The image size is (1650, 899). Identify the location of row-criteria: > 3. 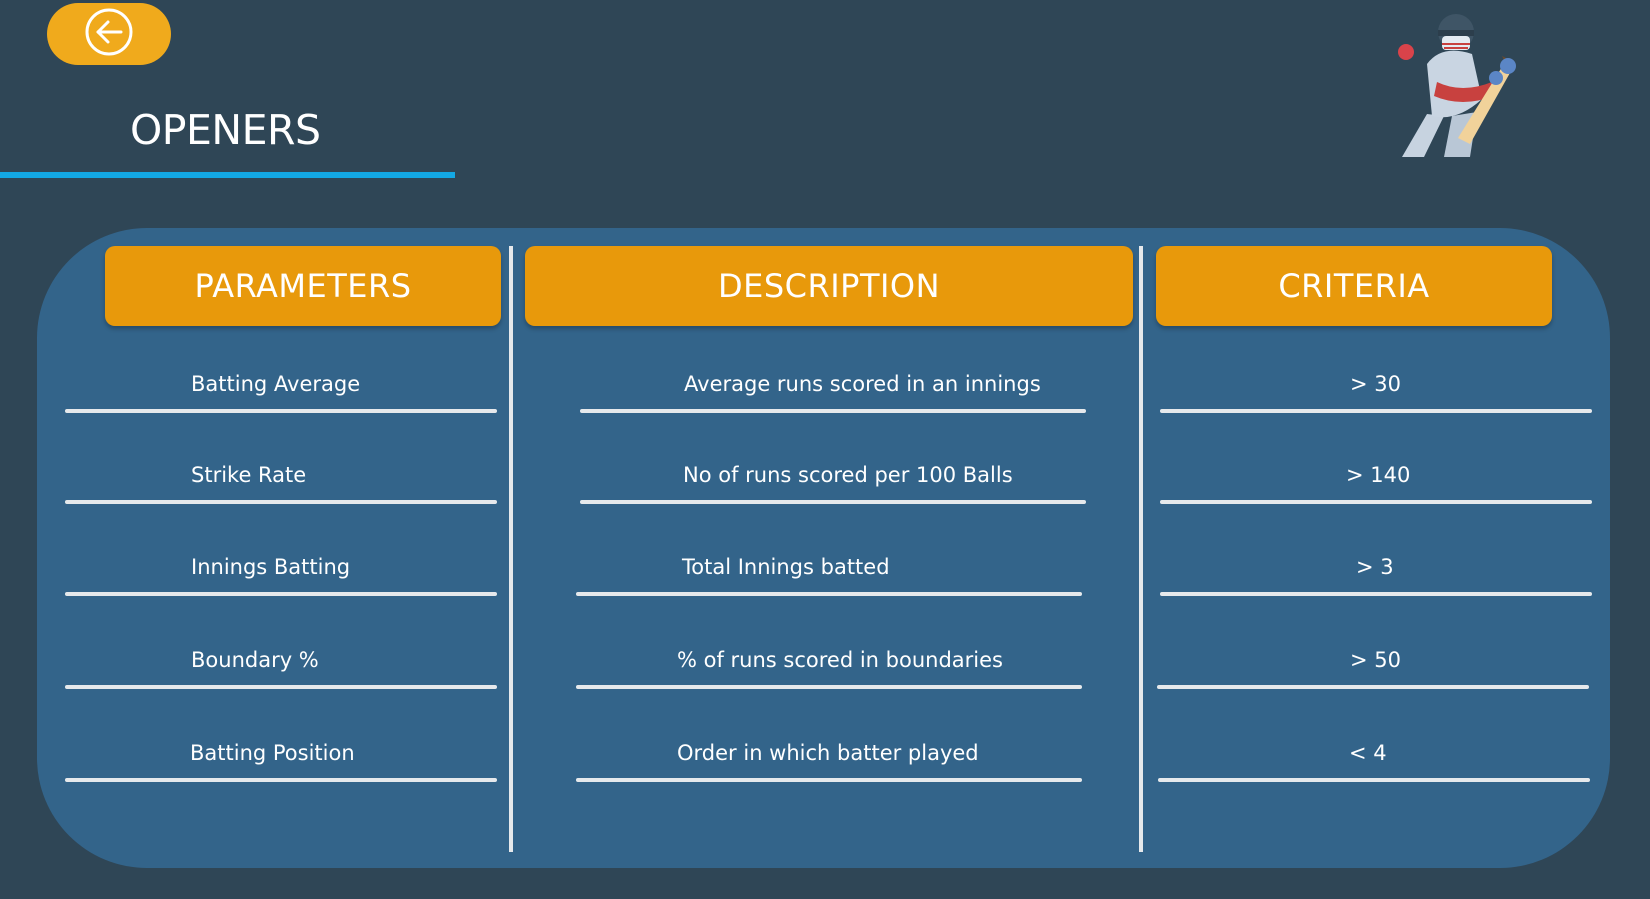
(1376, 571).